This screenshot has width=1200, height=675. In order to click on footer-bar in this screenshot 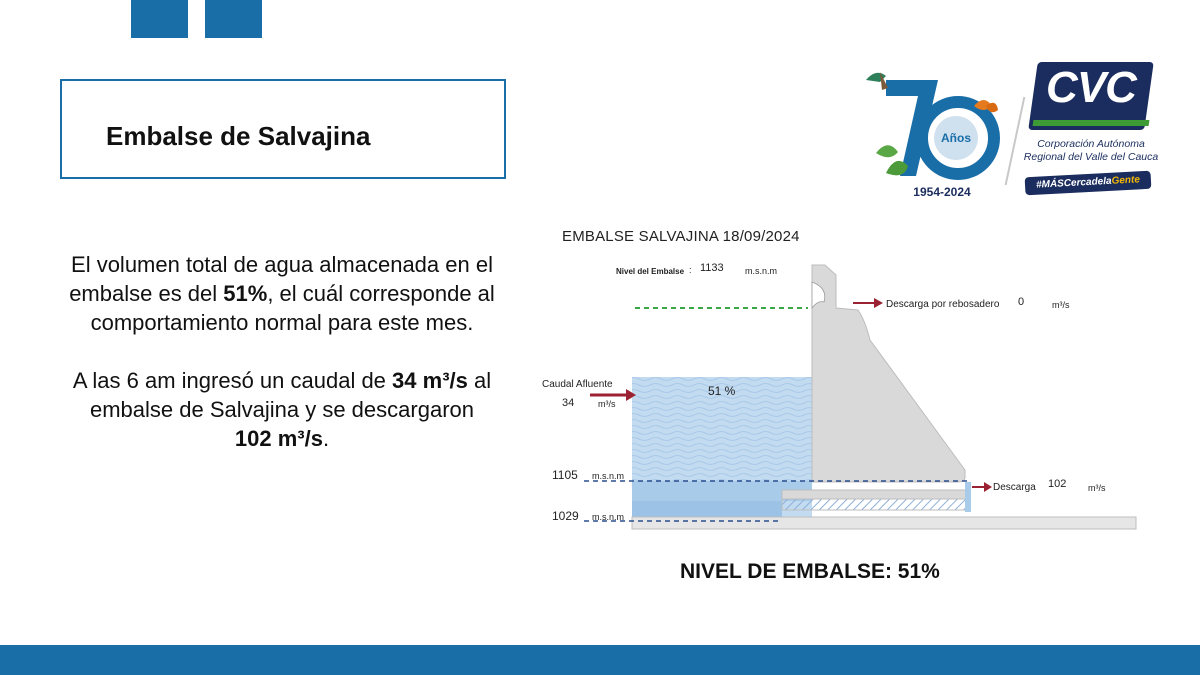, I will do `click(600, 660)`.